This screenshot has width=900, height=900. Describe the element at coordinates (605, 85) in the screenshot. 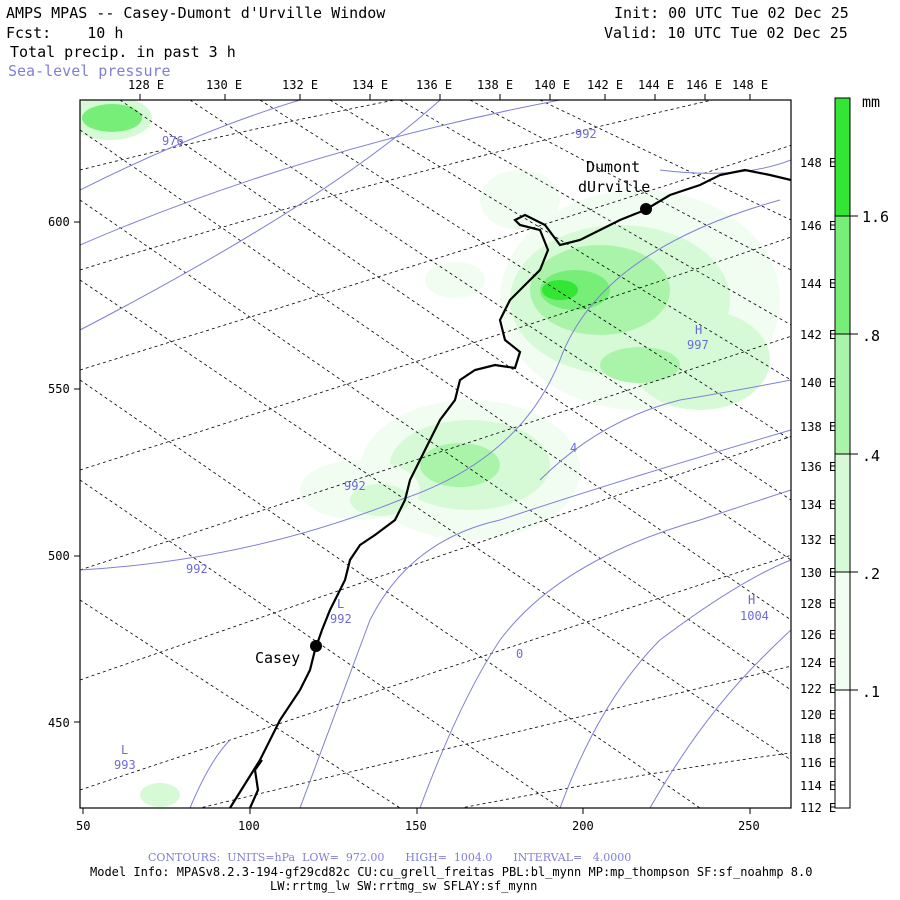

I see `top-lon-7: 142 E` at that location.